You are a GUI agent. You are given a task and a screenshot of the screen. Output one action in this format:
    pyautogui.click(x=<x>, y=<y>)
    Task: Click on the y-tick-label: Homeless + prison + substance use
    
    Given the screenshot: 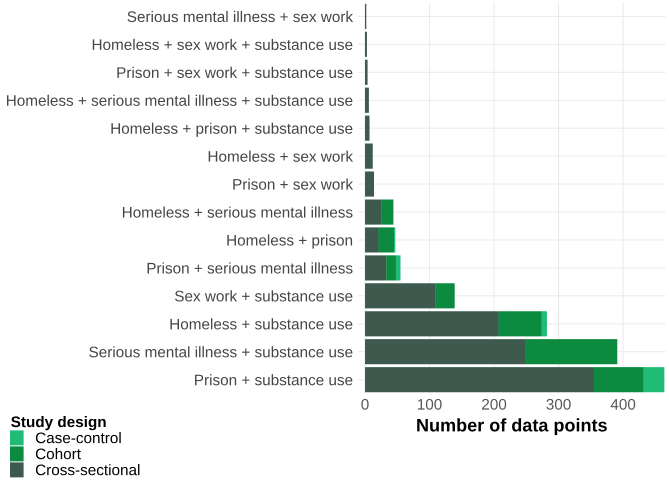 What is the action you would take?
    pyautogui.click(x=231, y=129)
    